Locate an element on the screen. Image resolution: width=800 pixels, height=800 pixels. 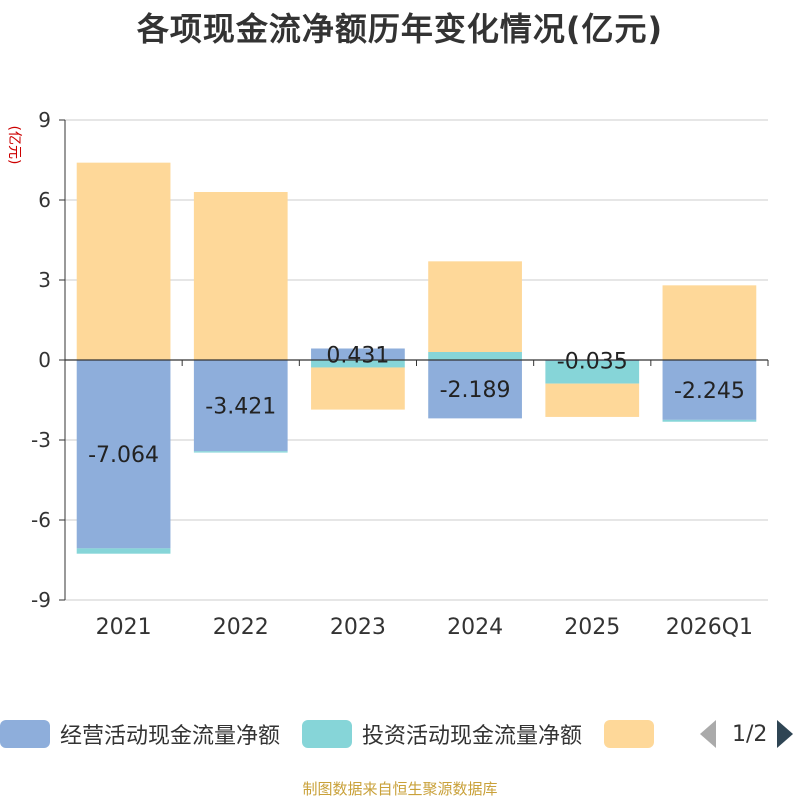
legend-item-investing: 投资活动现金流量净额 is located at coordinates (442, 734).